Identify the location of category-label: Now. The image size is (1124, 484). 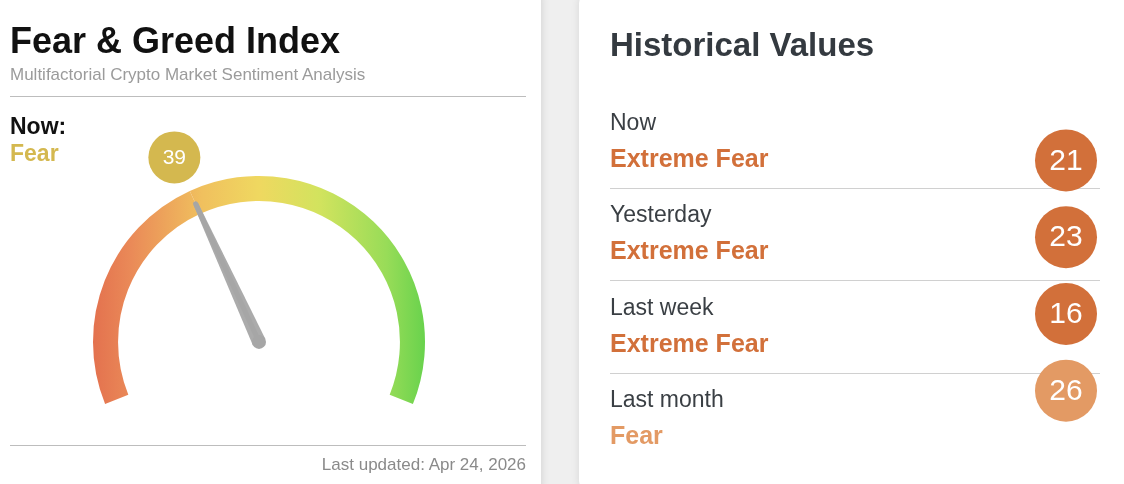
(633, 122).